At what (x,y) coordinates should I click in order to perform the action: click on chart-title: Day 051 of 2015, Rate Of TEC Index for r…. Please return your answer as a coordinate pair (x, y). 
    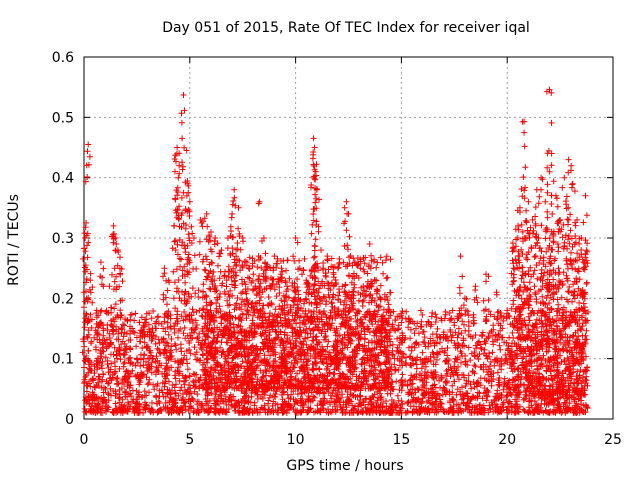
    Looking at the image, I should click on (346, 28).